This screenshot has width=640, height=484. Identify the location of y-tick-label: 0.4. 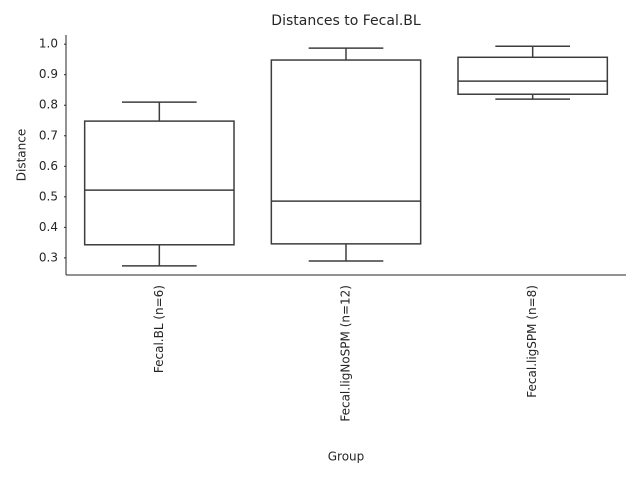
(48, 227).